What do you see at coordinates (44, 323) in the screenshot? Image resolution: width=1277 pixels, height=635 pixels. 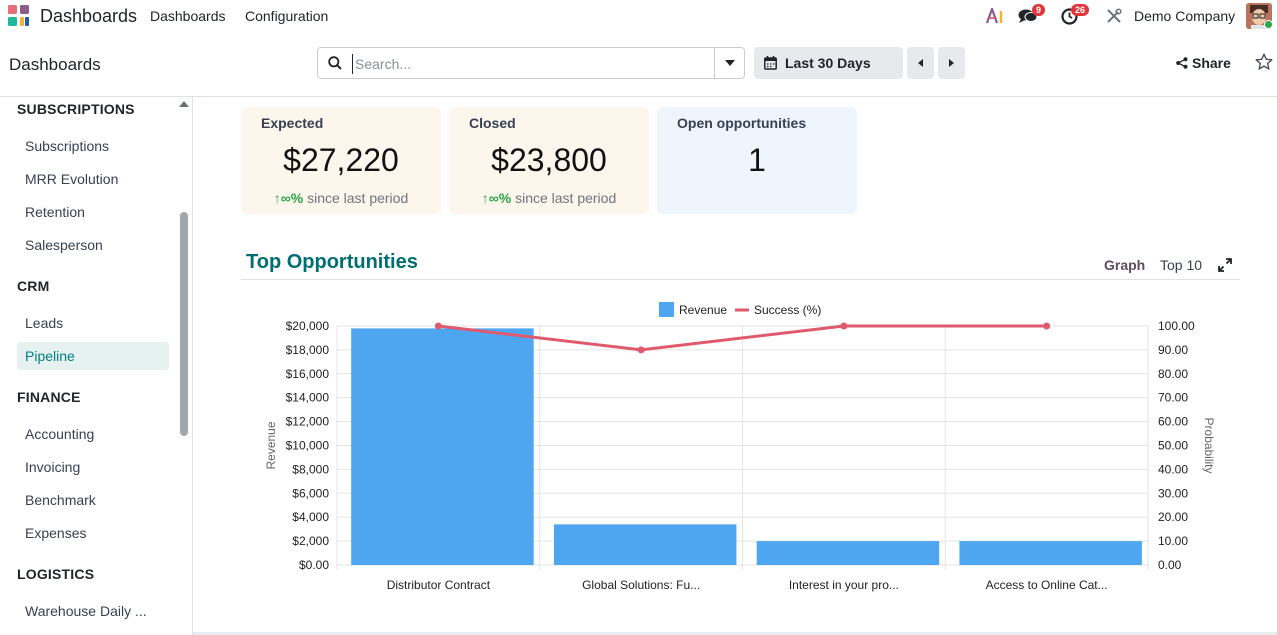 I see `sidebar-item-leads: Leads` at bounding box center [44, 323].